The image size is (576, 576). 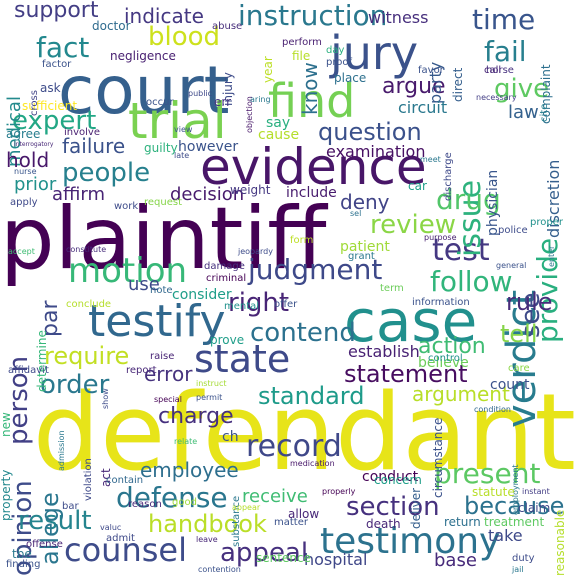 What do you see at coordinates (529, 302) in the screenshot?
I see `word-rule: rule` at bounding box center [529, 302].